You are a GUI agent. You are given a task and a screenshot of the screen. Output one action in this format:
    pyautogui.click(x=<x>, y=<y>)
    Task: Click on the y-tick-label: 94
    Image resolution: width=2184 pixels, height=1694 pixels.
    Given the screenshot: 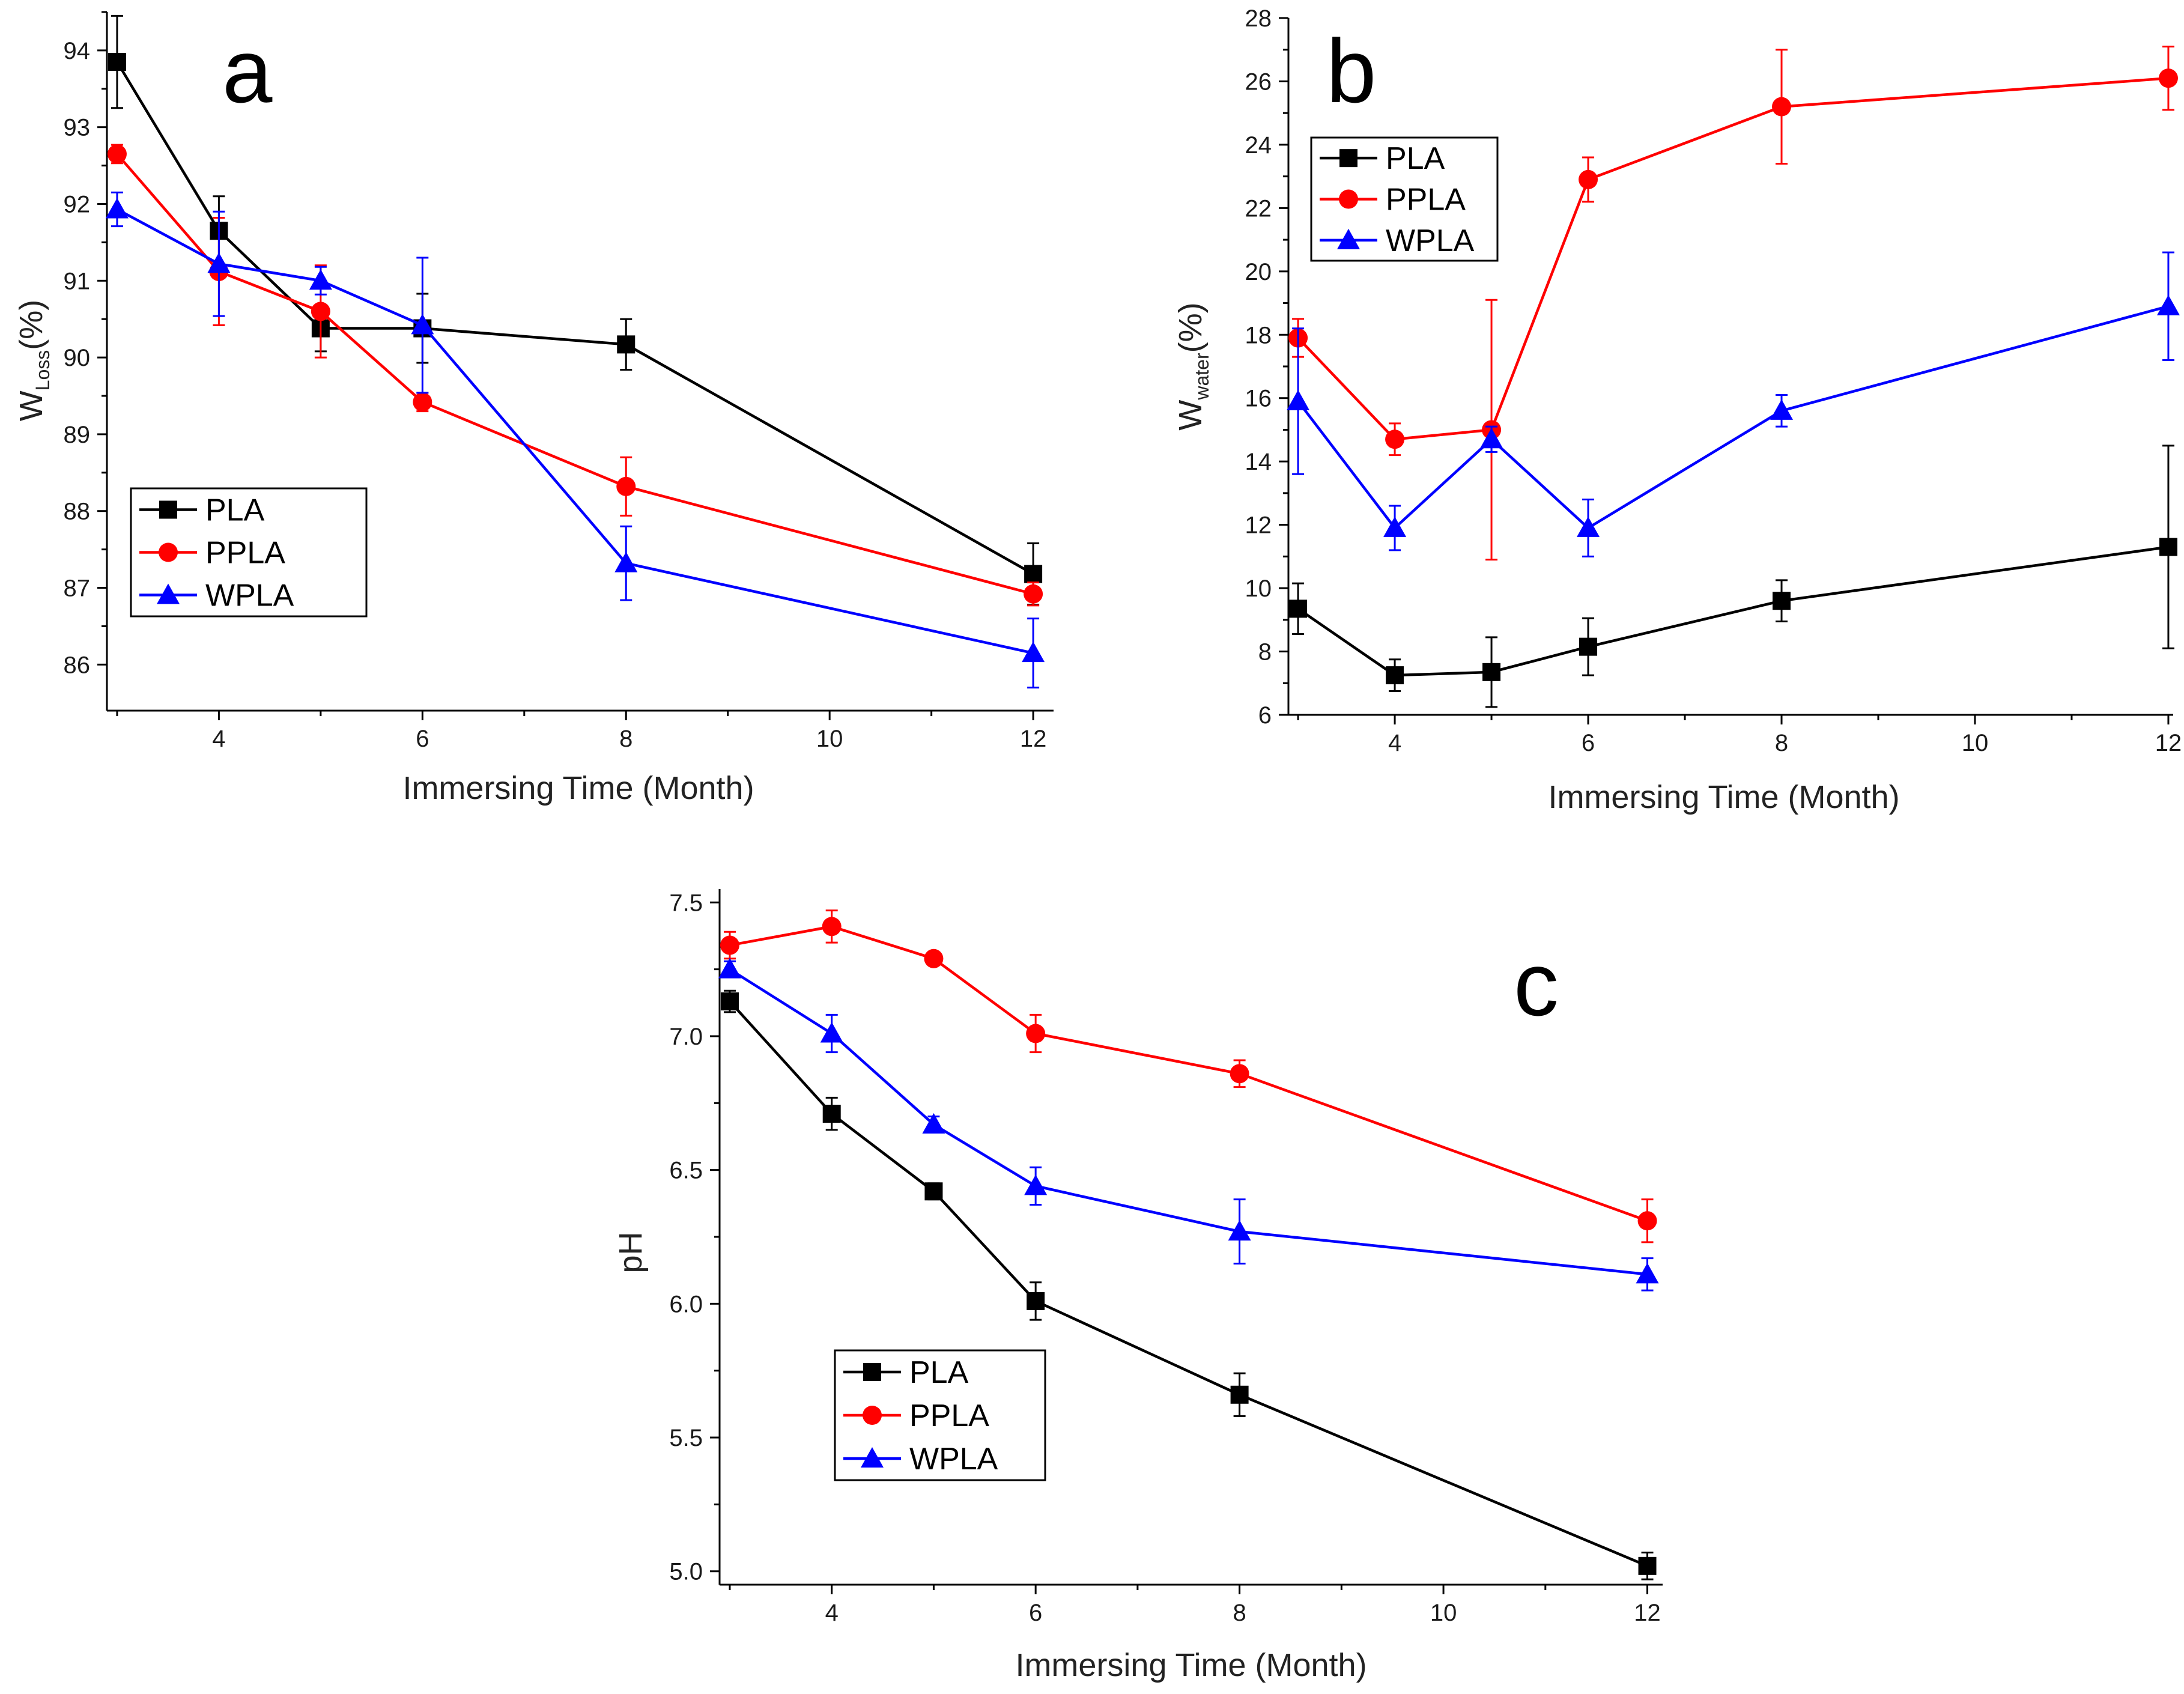 What is the action you would take?
    pyautogui.click(x=78, y=51)
    